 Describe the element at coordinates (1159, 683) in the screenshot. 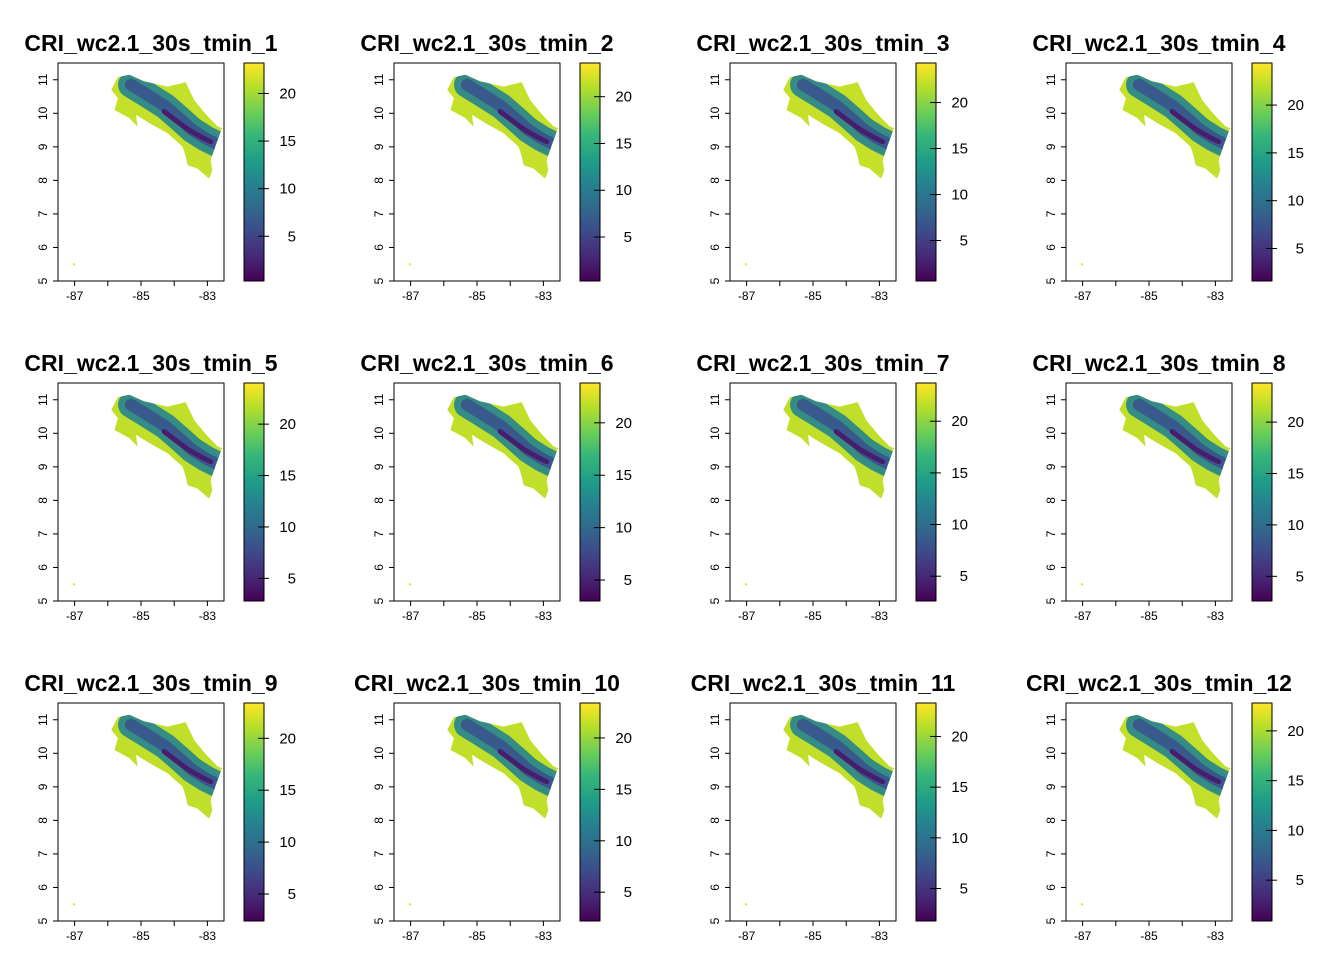

I see `panel-title: CRI_wc2.1_30s_tmin_12` at that location.